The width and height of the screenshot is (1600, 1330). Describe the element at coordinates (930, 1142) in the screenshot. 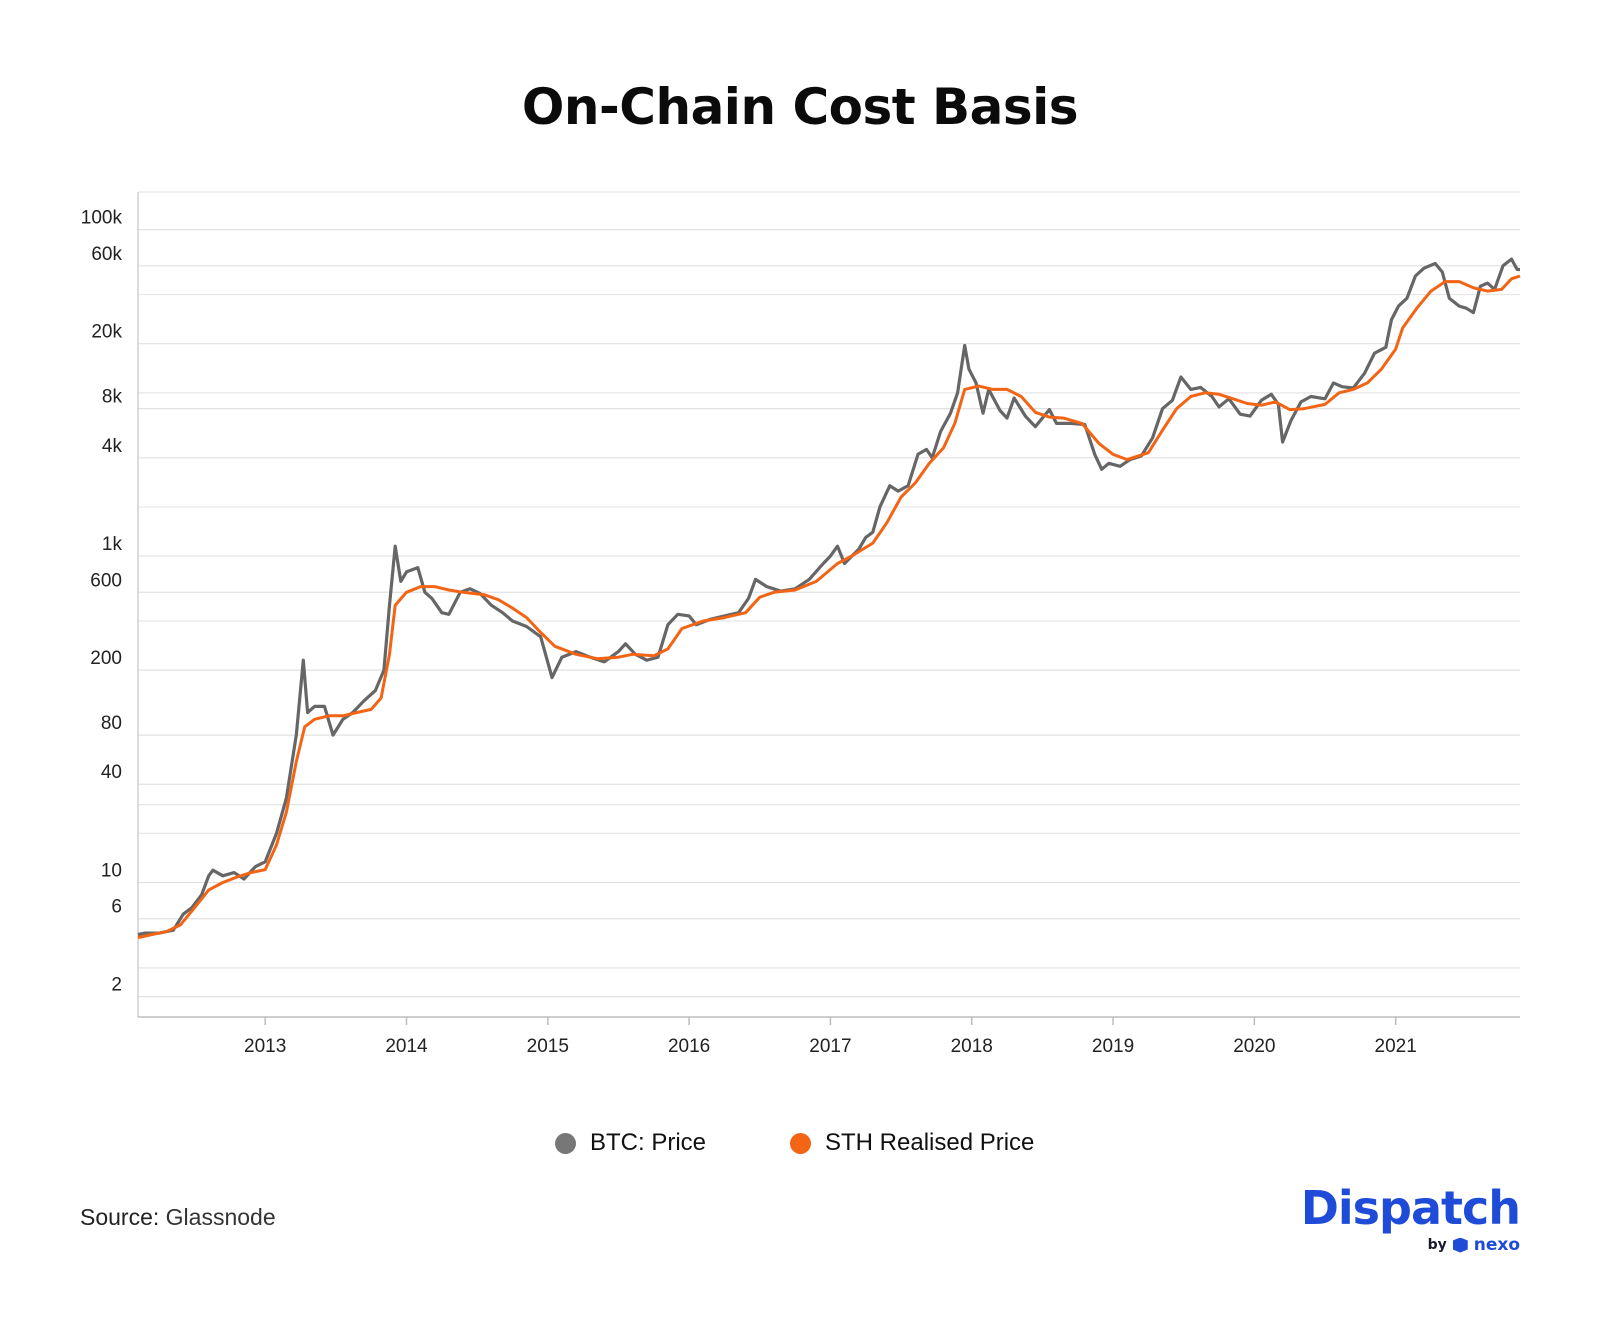

I see `legend-label: STH Realised Price` at that location.